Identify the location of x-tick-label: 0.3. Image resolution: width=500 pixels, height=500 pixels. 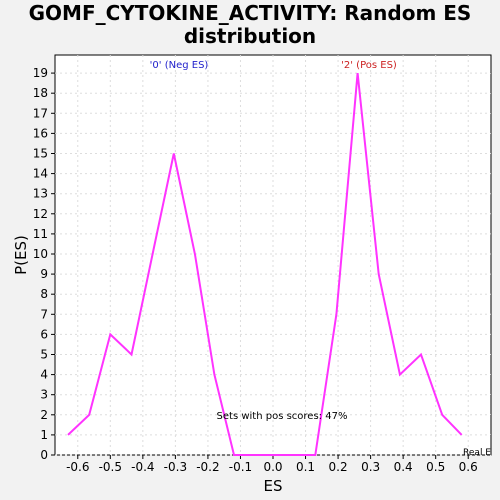
(370, 467).